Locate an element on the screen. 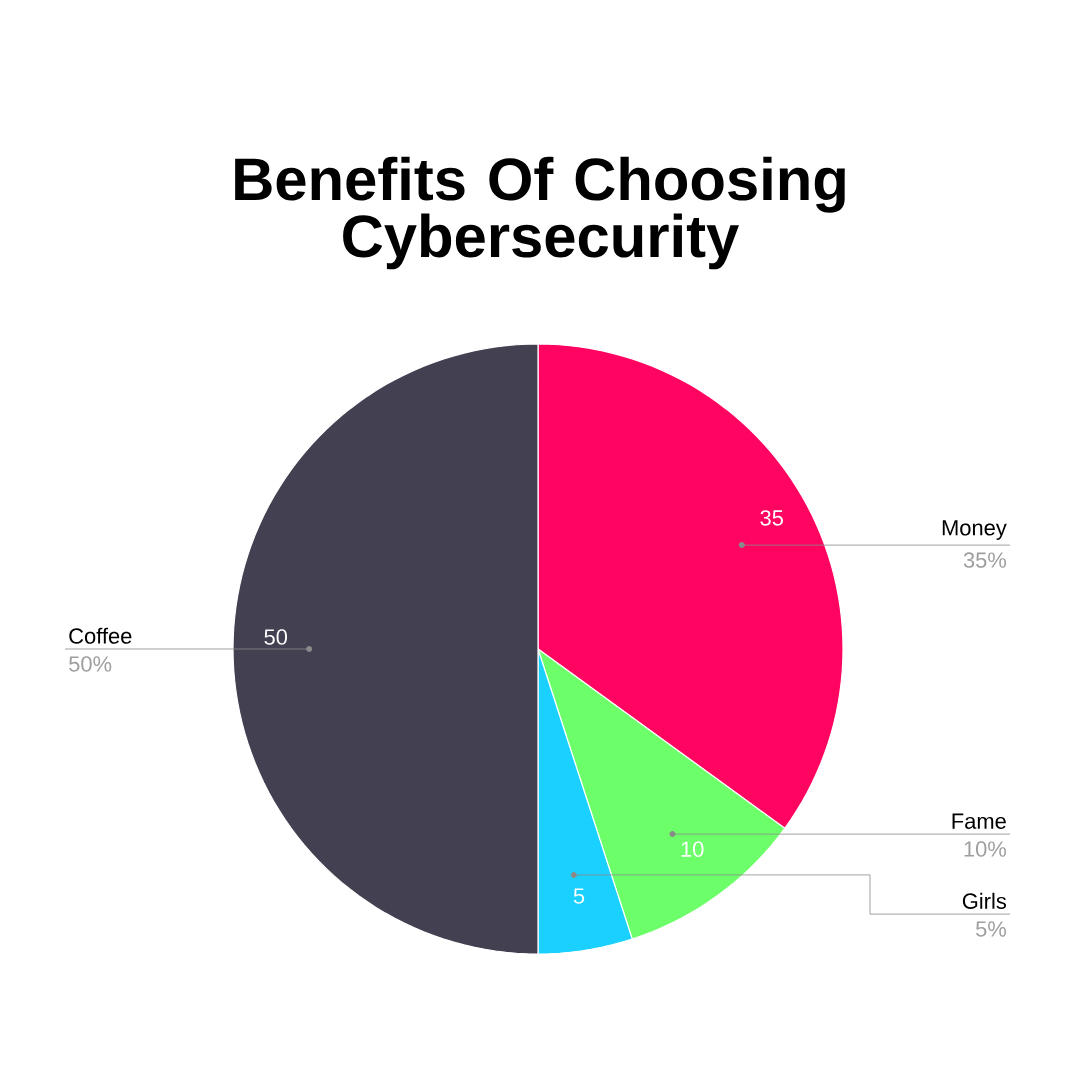 The height and width of the screenshot is (1080, 1080). chart-title: Benefits Of Choosing Cybersecurity is located at coordinates (540, 213).